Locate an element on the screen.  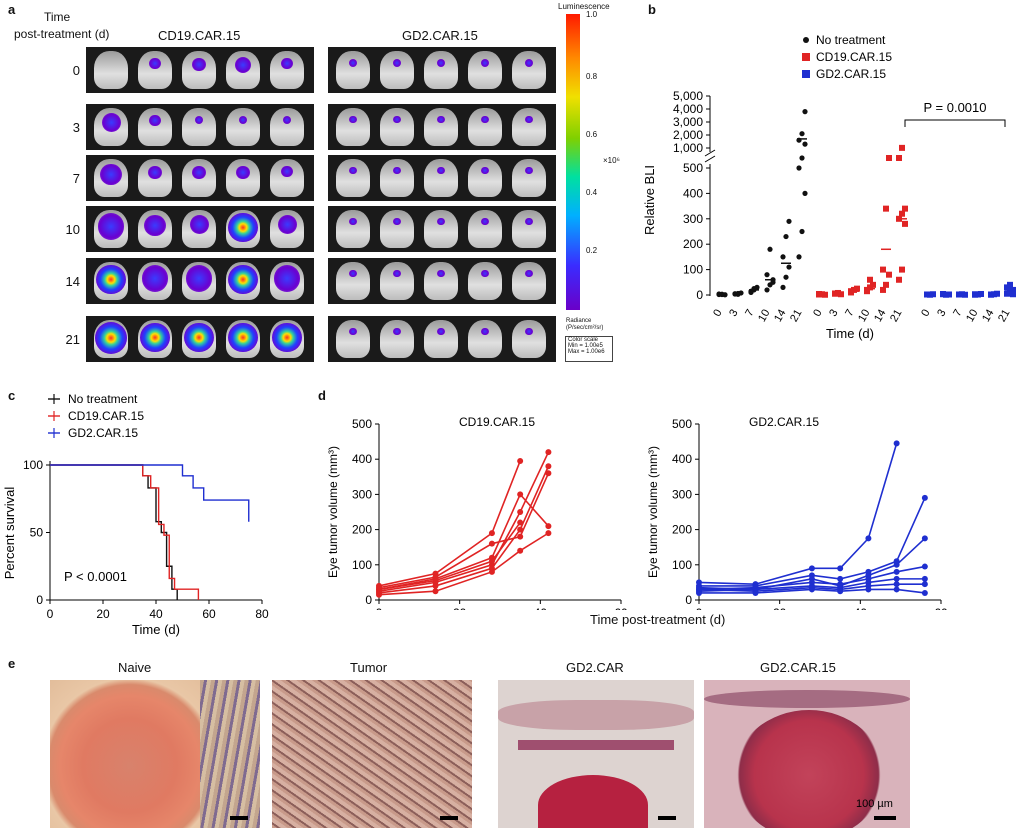
c-xtick-label: 0 is located at coordinates (50, 614).